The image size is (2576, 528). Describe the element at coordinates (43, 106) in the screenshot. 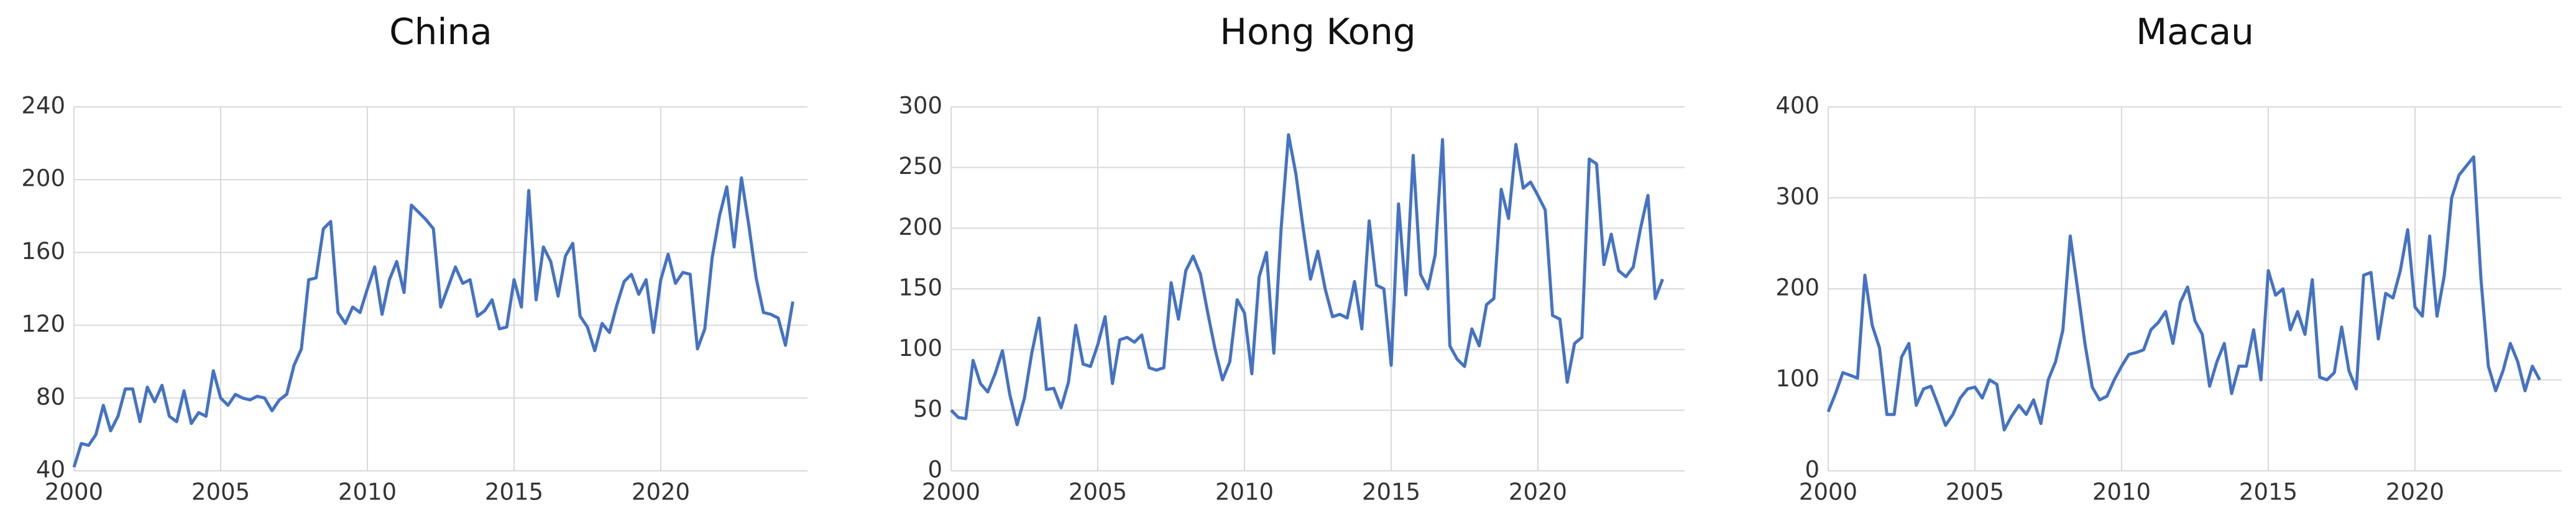

I see `y-tick-label: 240` at that location.